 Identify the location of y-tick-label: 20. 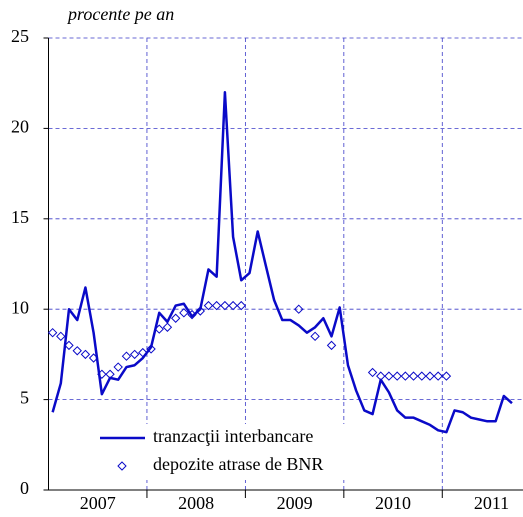
(20, 127).